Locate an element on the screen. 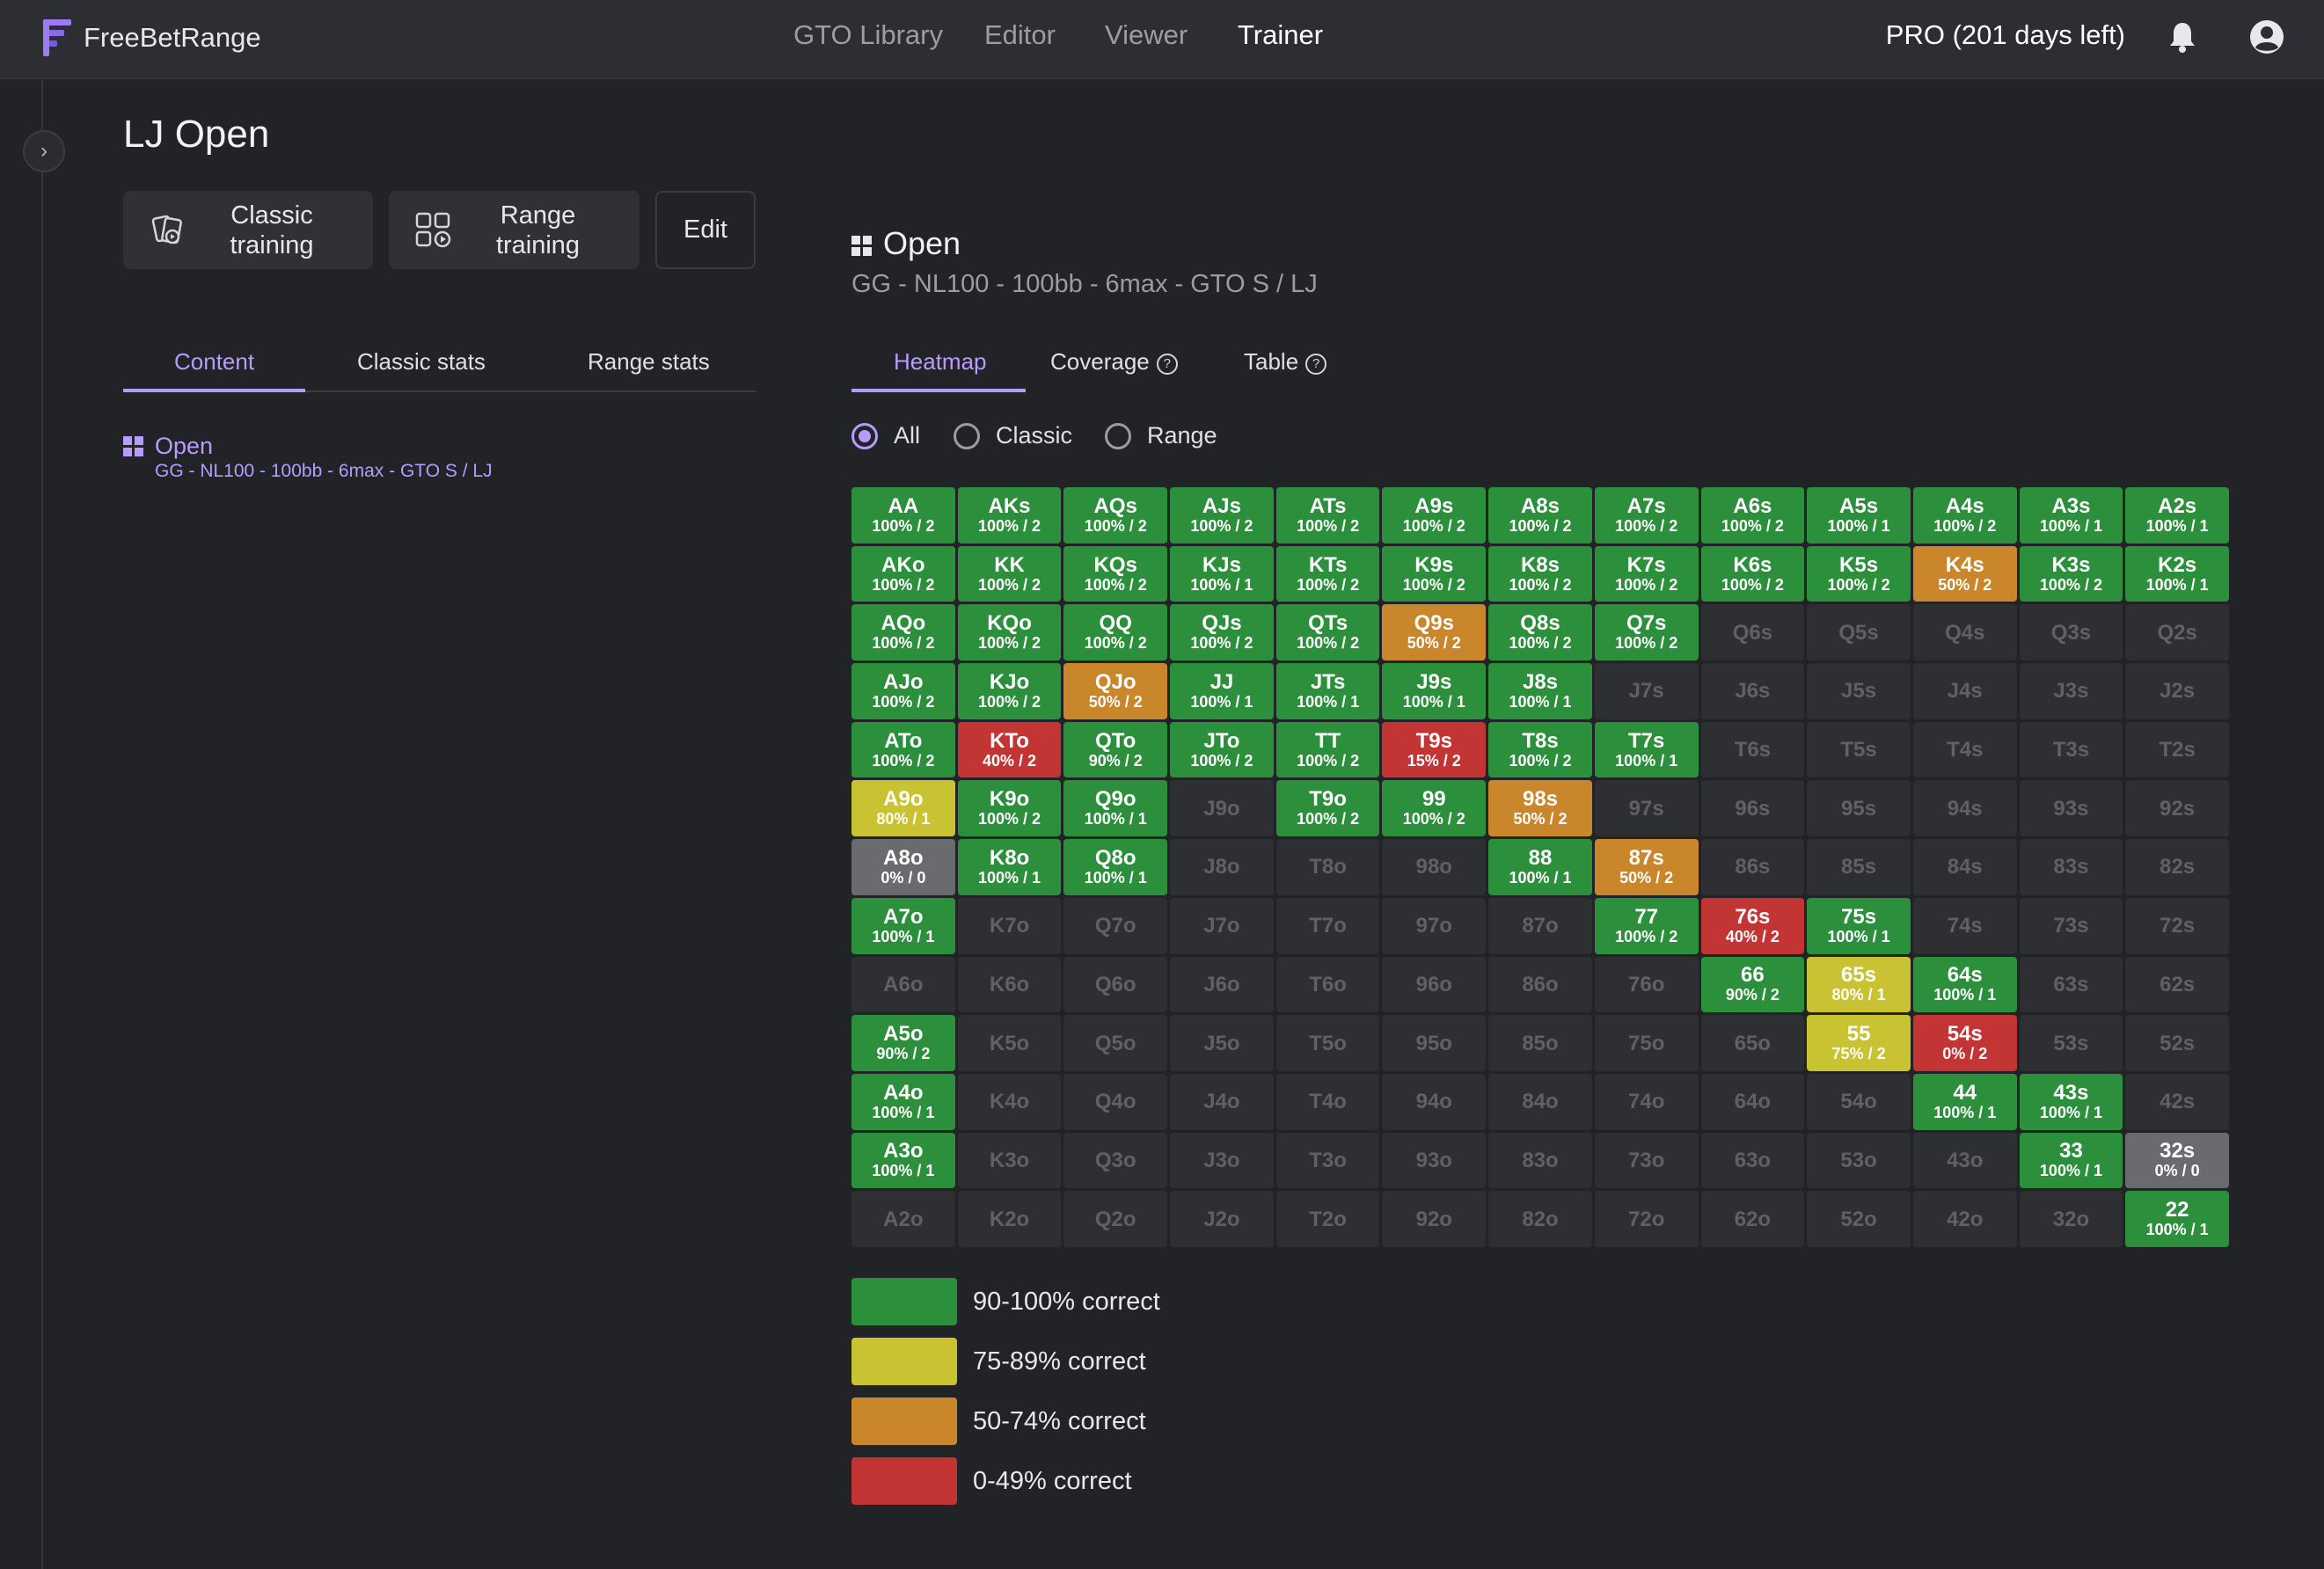 The height and width of the screenshot is (1569, 2324). hand-cell: KTo 40% / 2 is located at coordinates (1010, 749).